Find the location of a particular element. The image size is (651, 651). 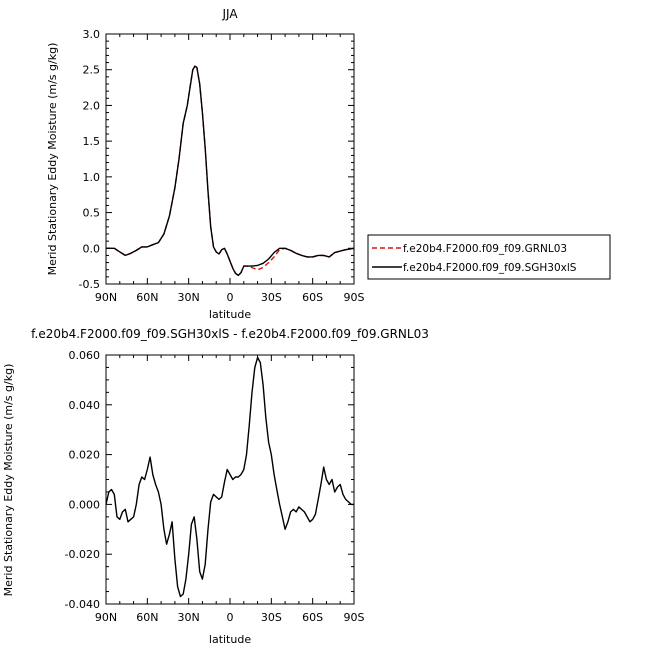

bottom-y-tick-label: 0.040 is located at coordinates (85, 405).